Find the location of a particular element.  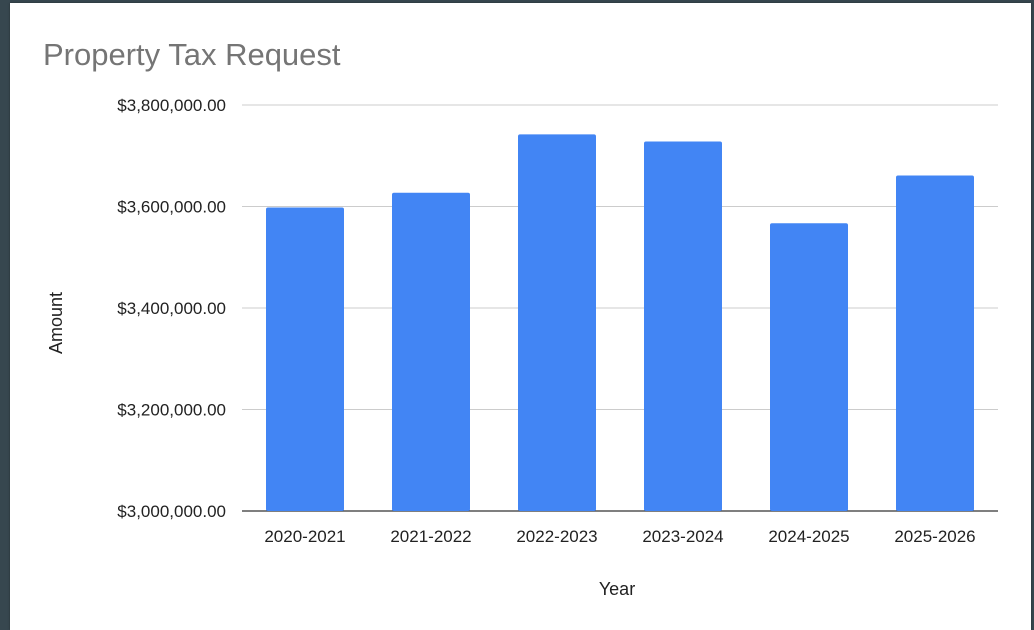

x-tick-label: 2021-2022 is located at coordinates (430, 536).